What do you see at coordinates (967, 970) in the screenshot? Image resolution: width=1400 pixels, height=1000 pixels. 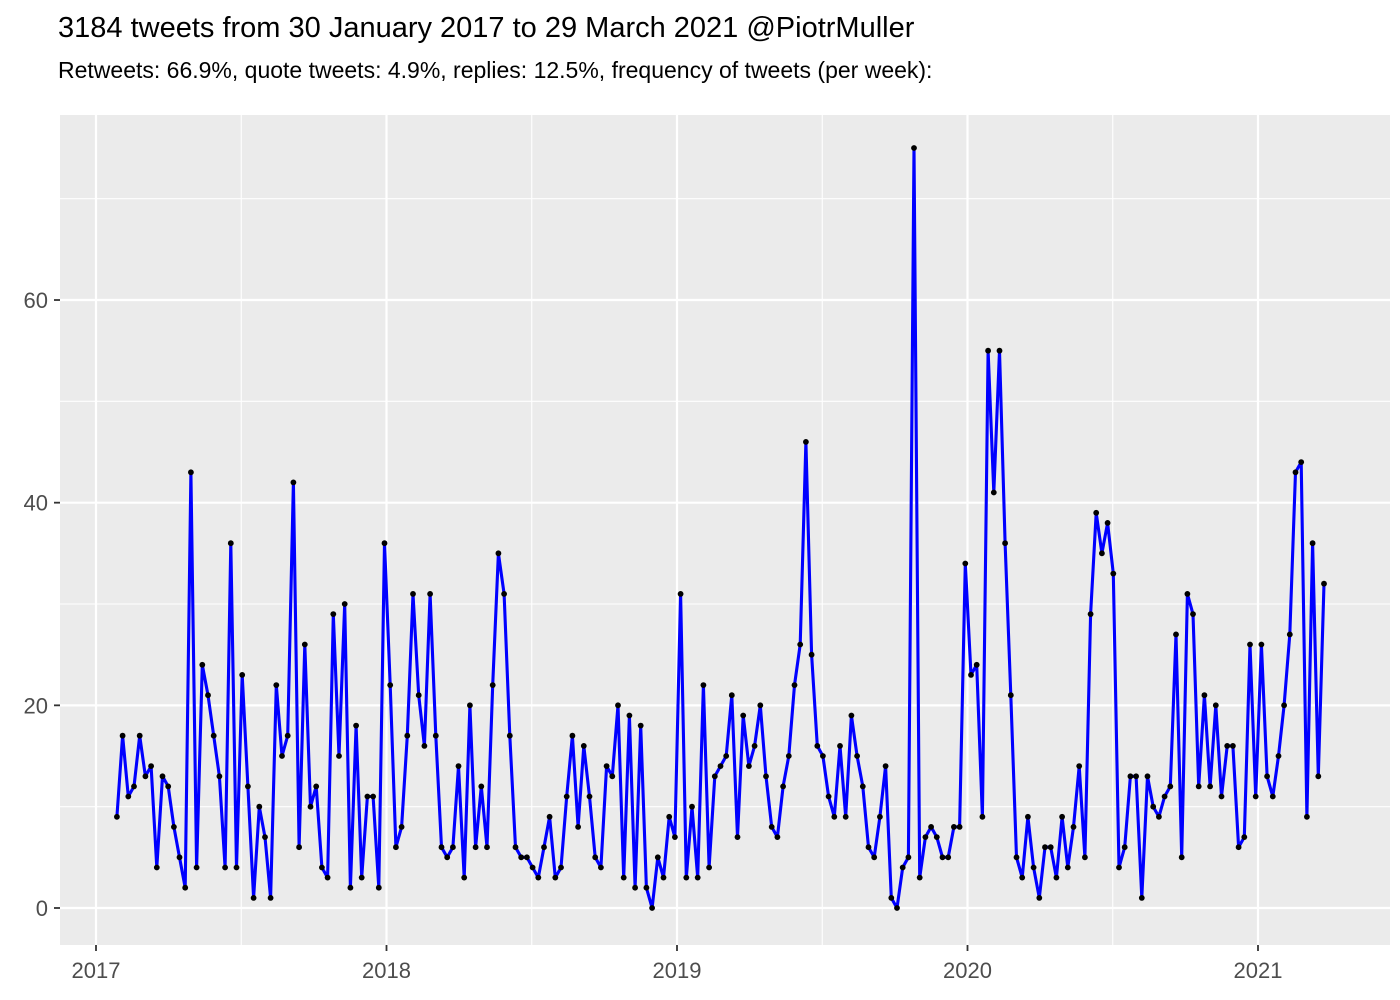 I see `x-tick-label: 2020` at bounding box center [967, 970].